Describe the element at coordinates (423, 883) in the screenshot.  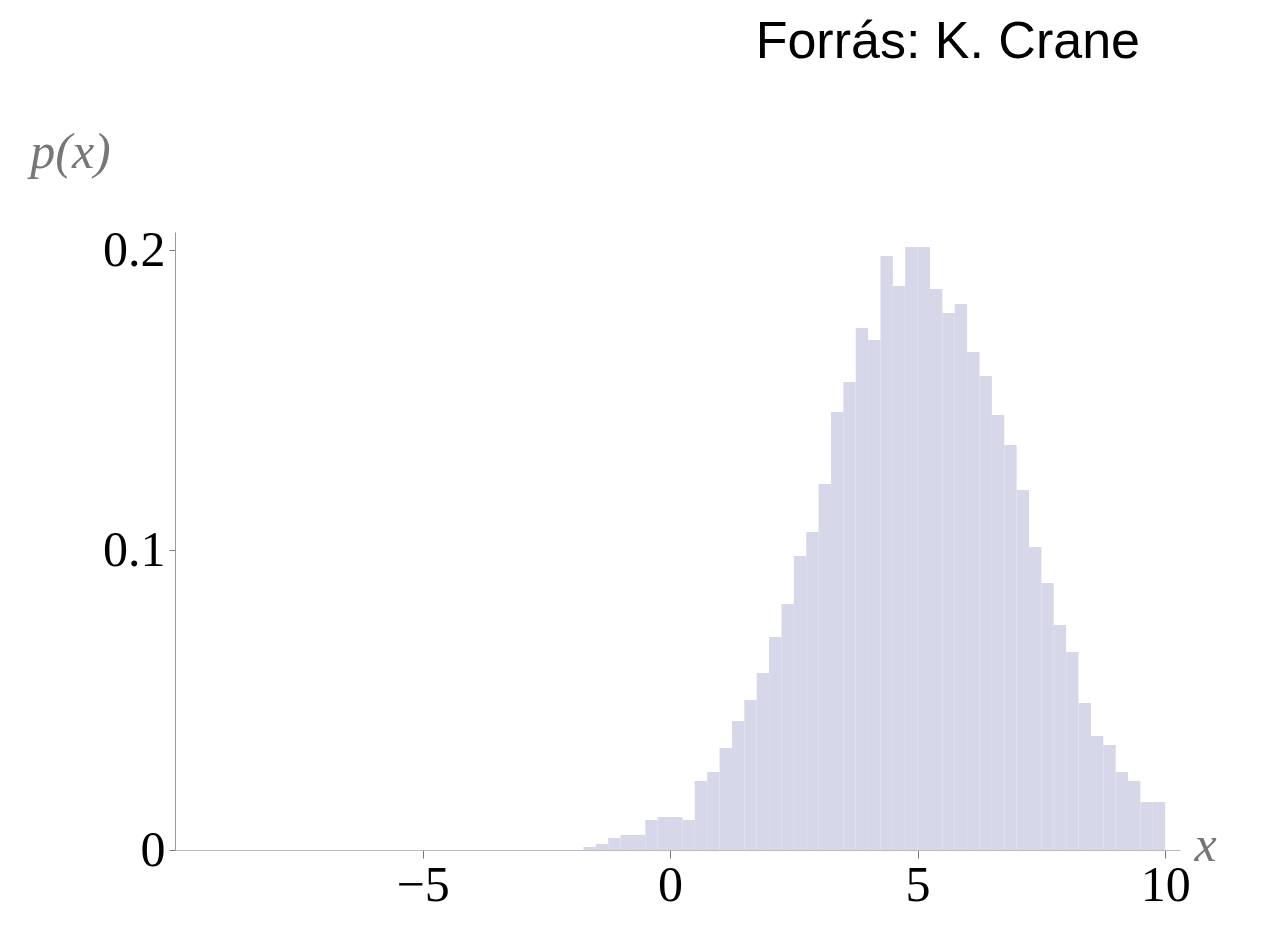
I see `x-tick-label: −5` at that location.